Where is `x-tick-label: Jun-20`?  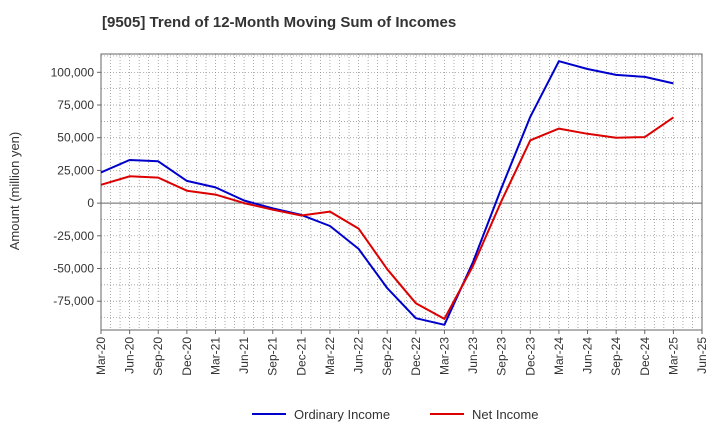
x-tick-label: Jun-20 is located at coordinates (130, 355).